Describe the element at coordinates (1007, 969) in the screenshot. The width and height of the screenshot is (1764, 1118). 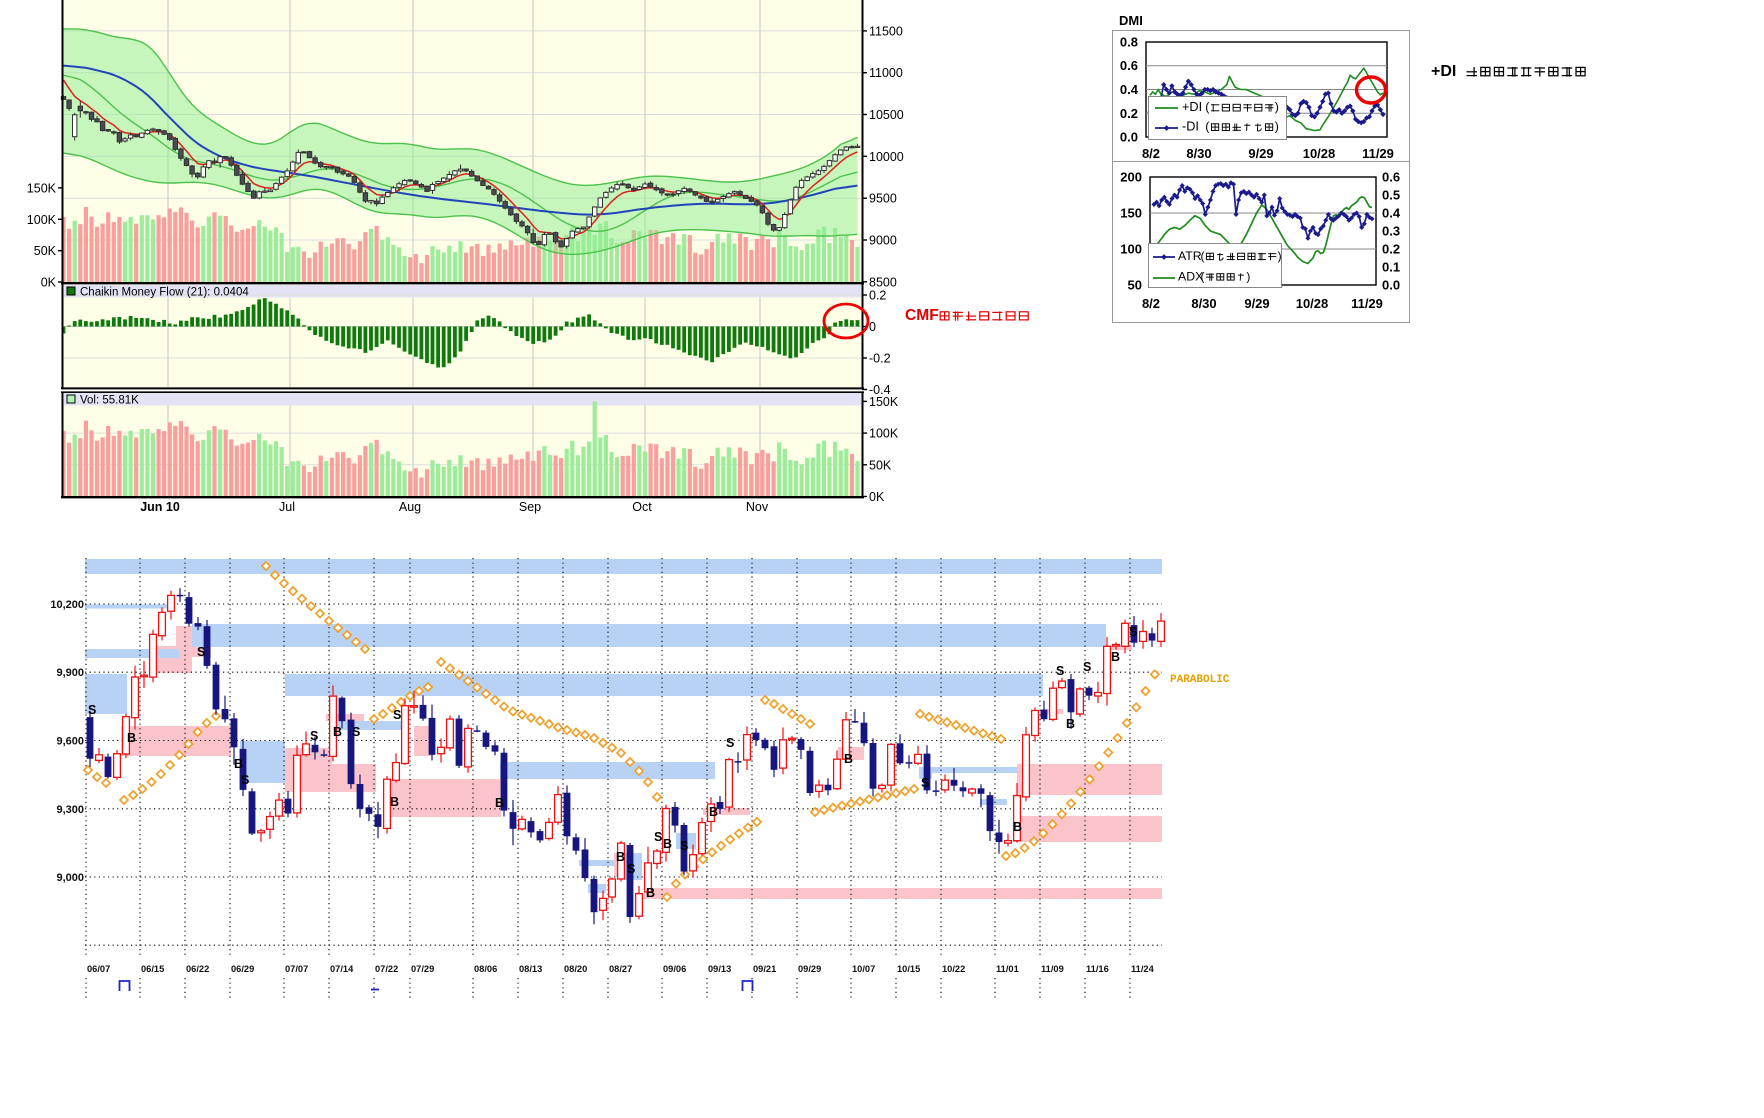
I see `svg-text: 11/01` at that location.